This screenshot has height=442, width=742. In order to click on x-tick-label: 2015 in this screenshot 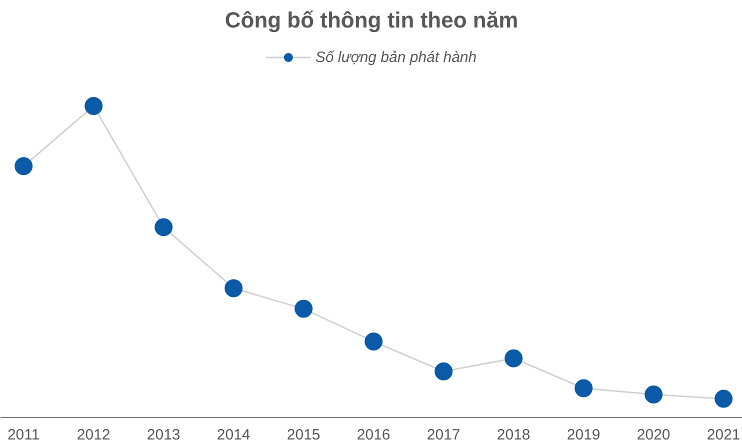, I will do `click(303, 434)`.